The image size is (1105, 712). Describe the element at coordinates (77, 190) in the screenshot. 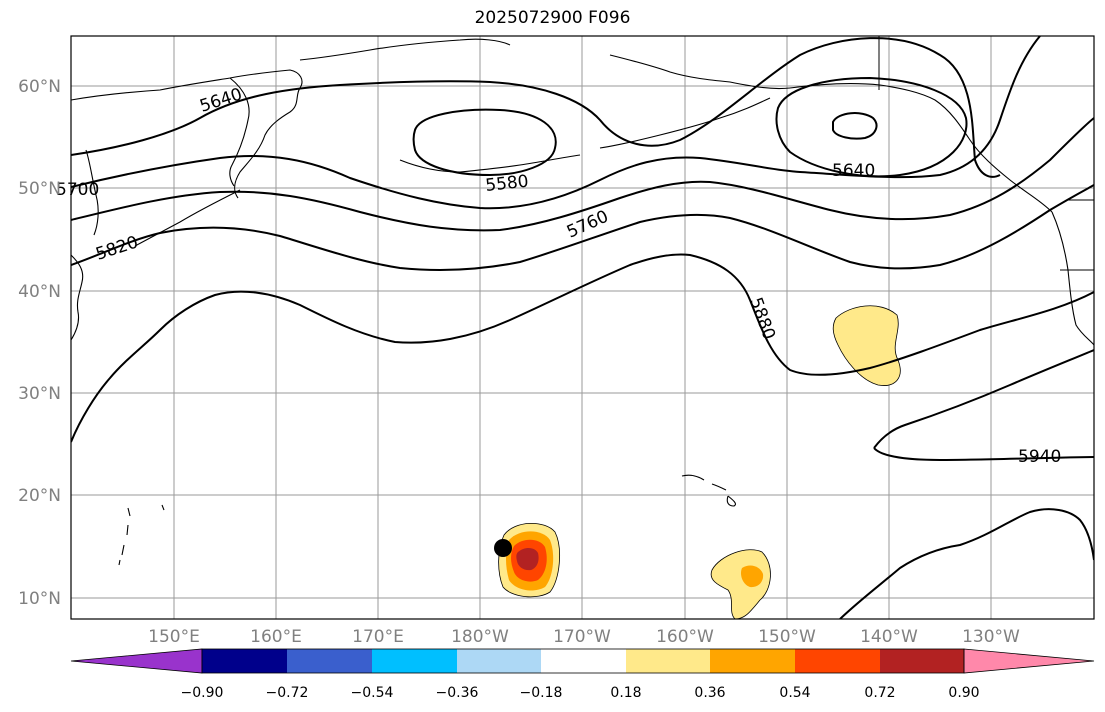

I see `contour-label-5700: 5700` at that location.